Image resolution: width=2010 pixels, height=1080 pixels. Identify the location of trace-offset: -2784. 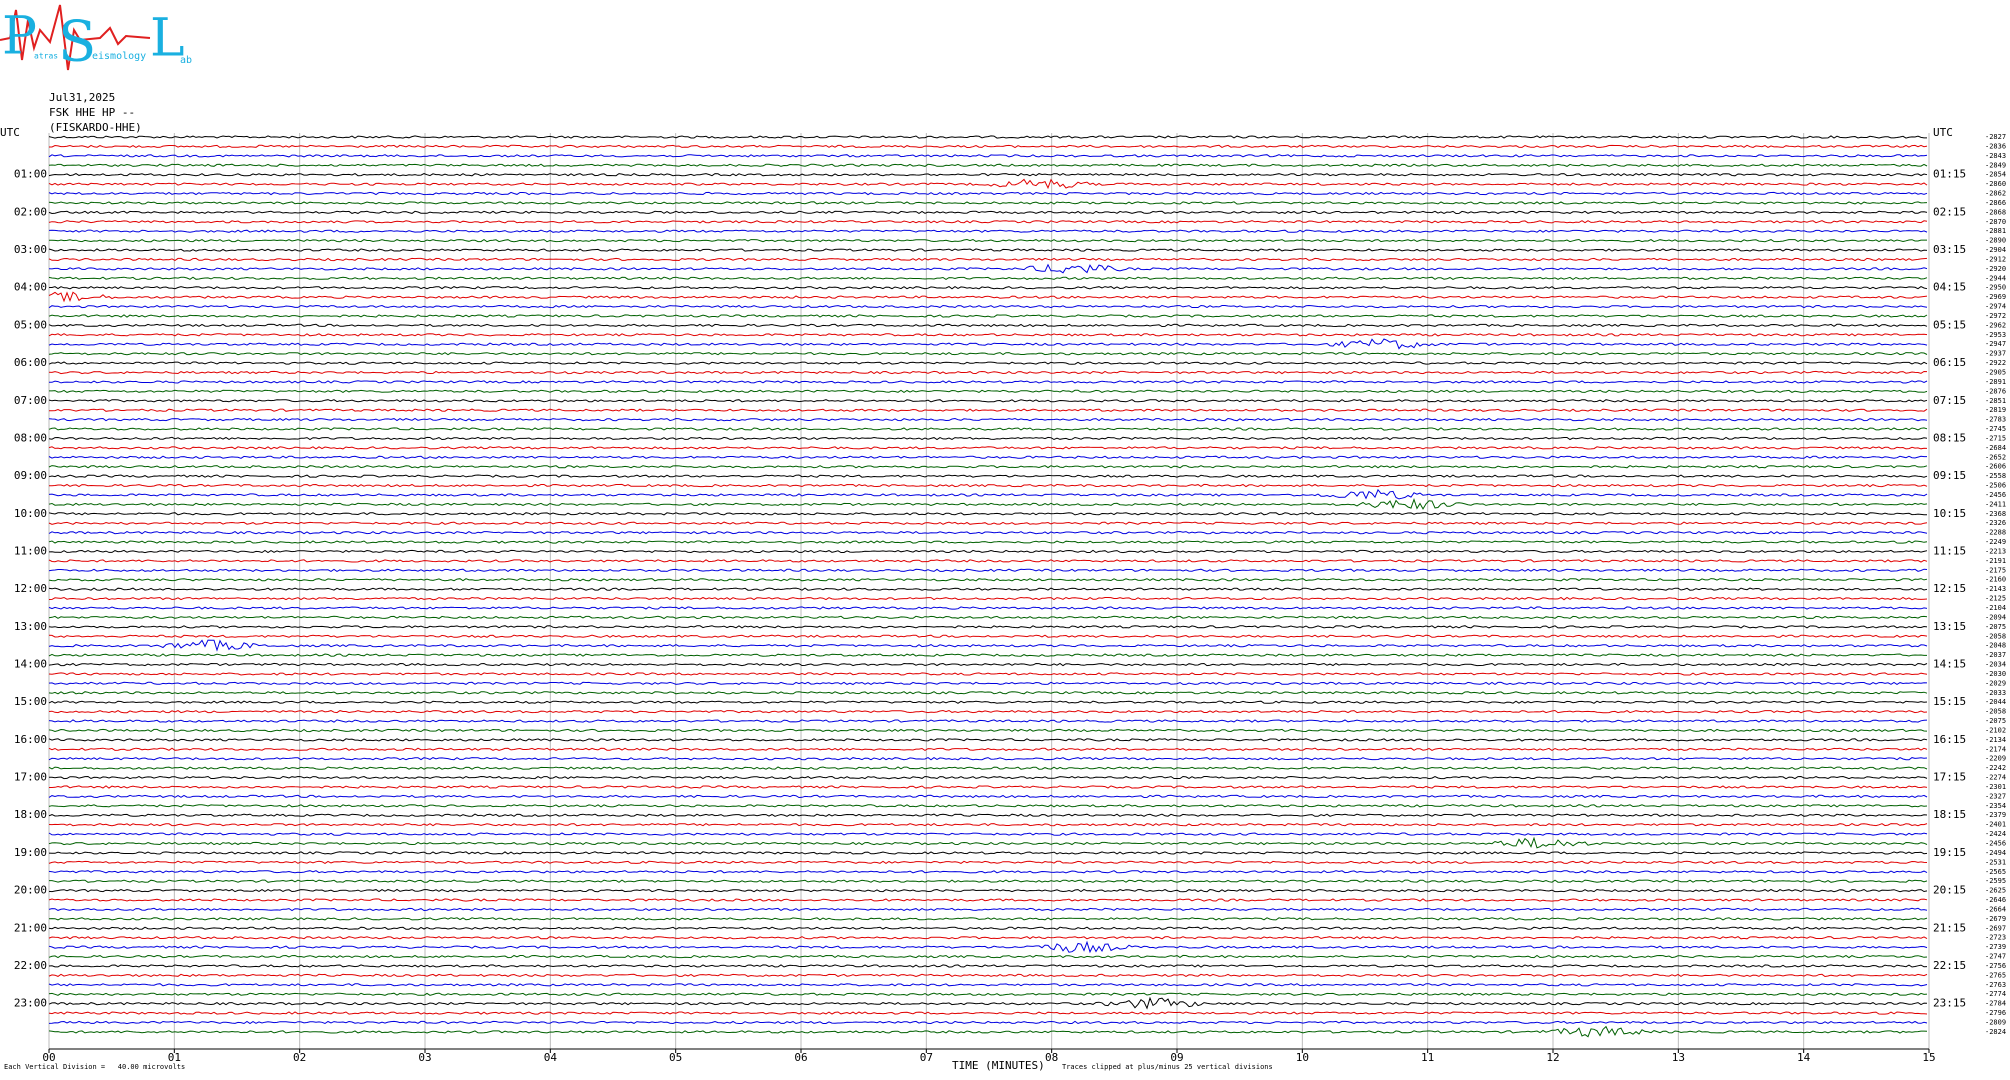
(1995, 1004).